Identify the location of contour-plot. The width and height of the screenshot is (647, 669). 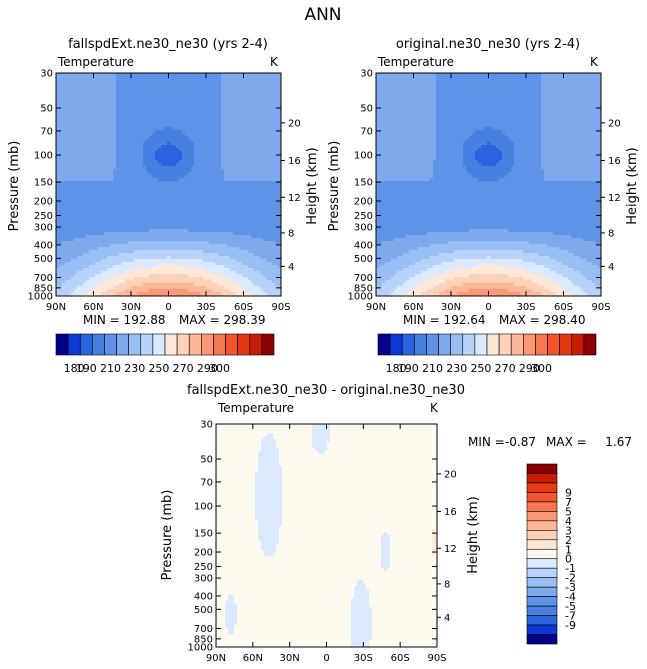
(326, 535).